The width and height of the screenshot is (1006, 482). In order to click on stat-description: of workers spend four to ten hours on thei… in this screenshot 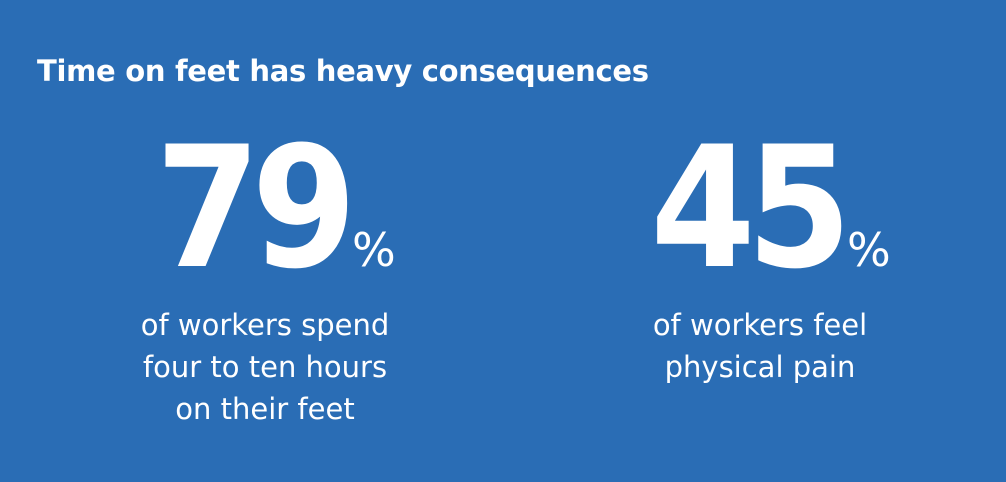, I will do `click(265, 367)`.